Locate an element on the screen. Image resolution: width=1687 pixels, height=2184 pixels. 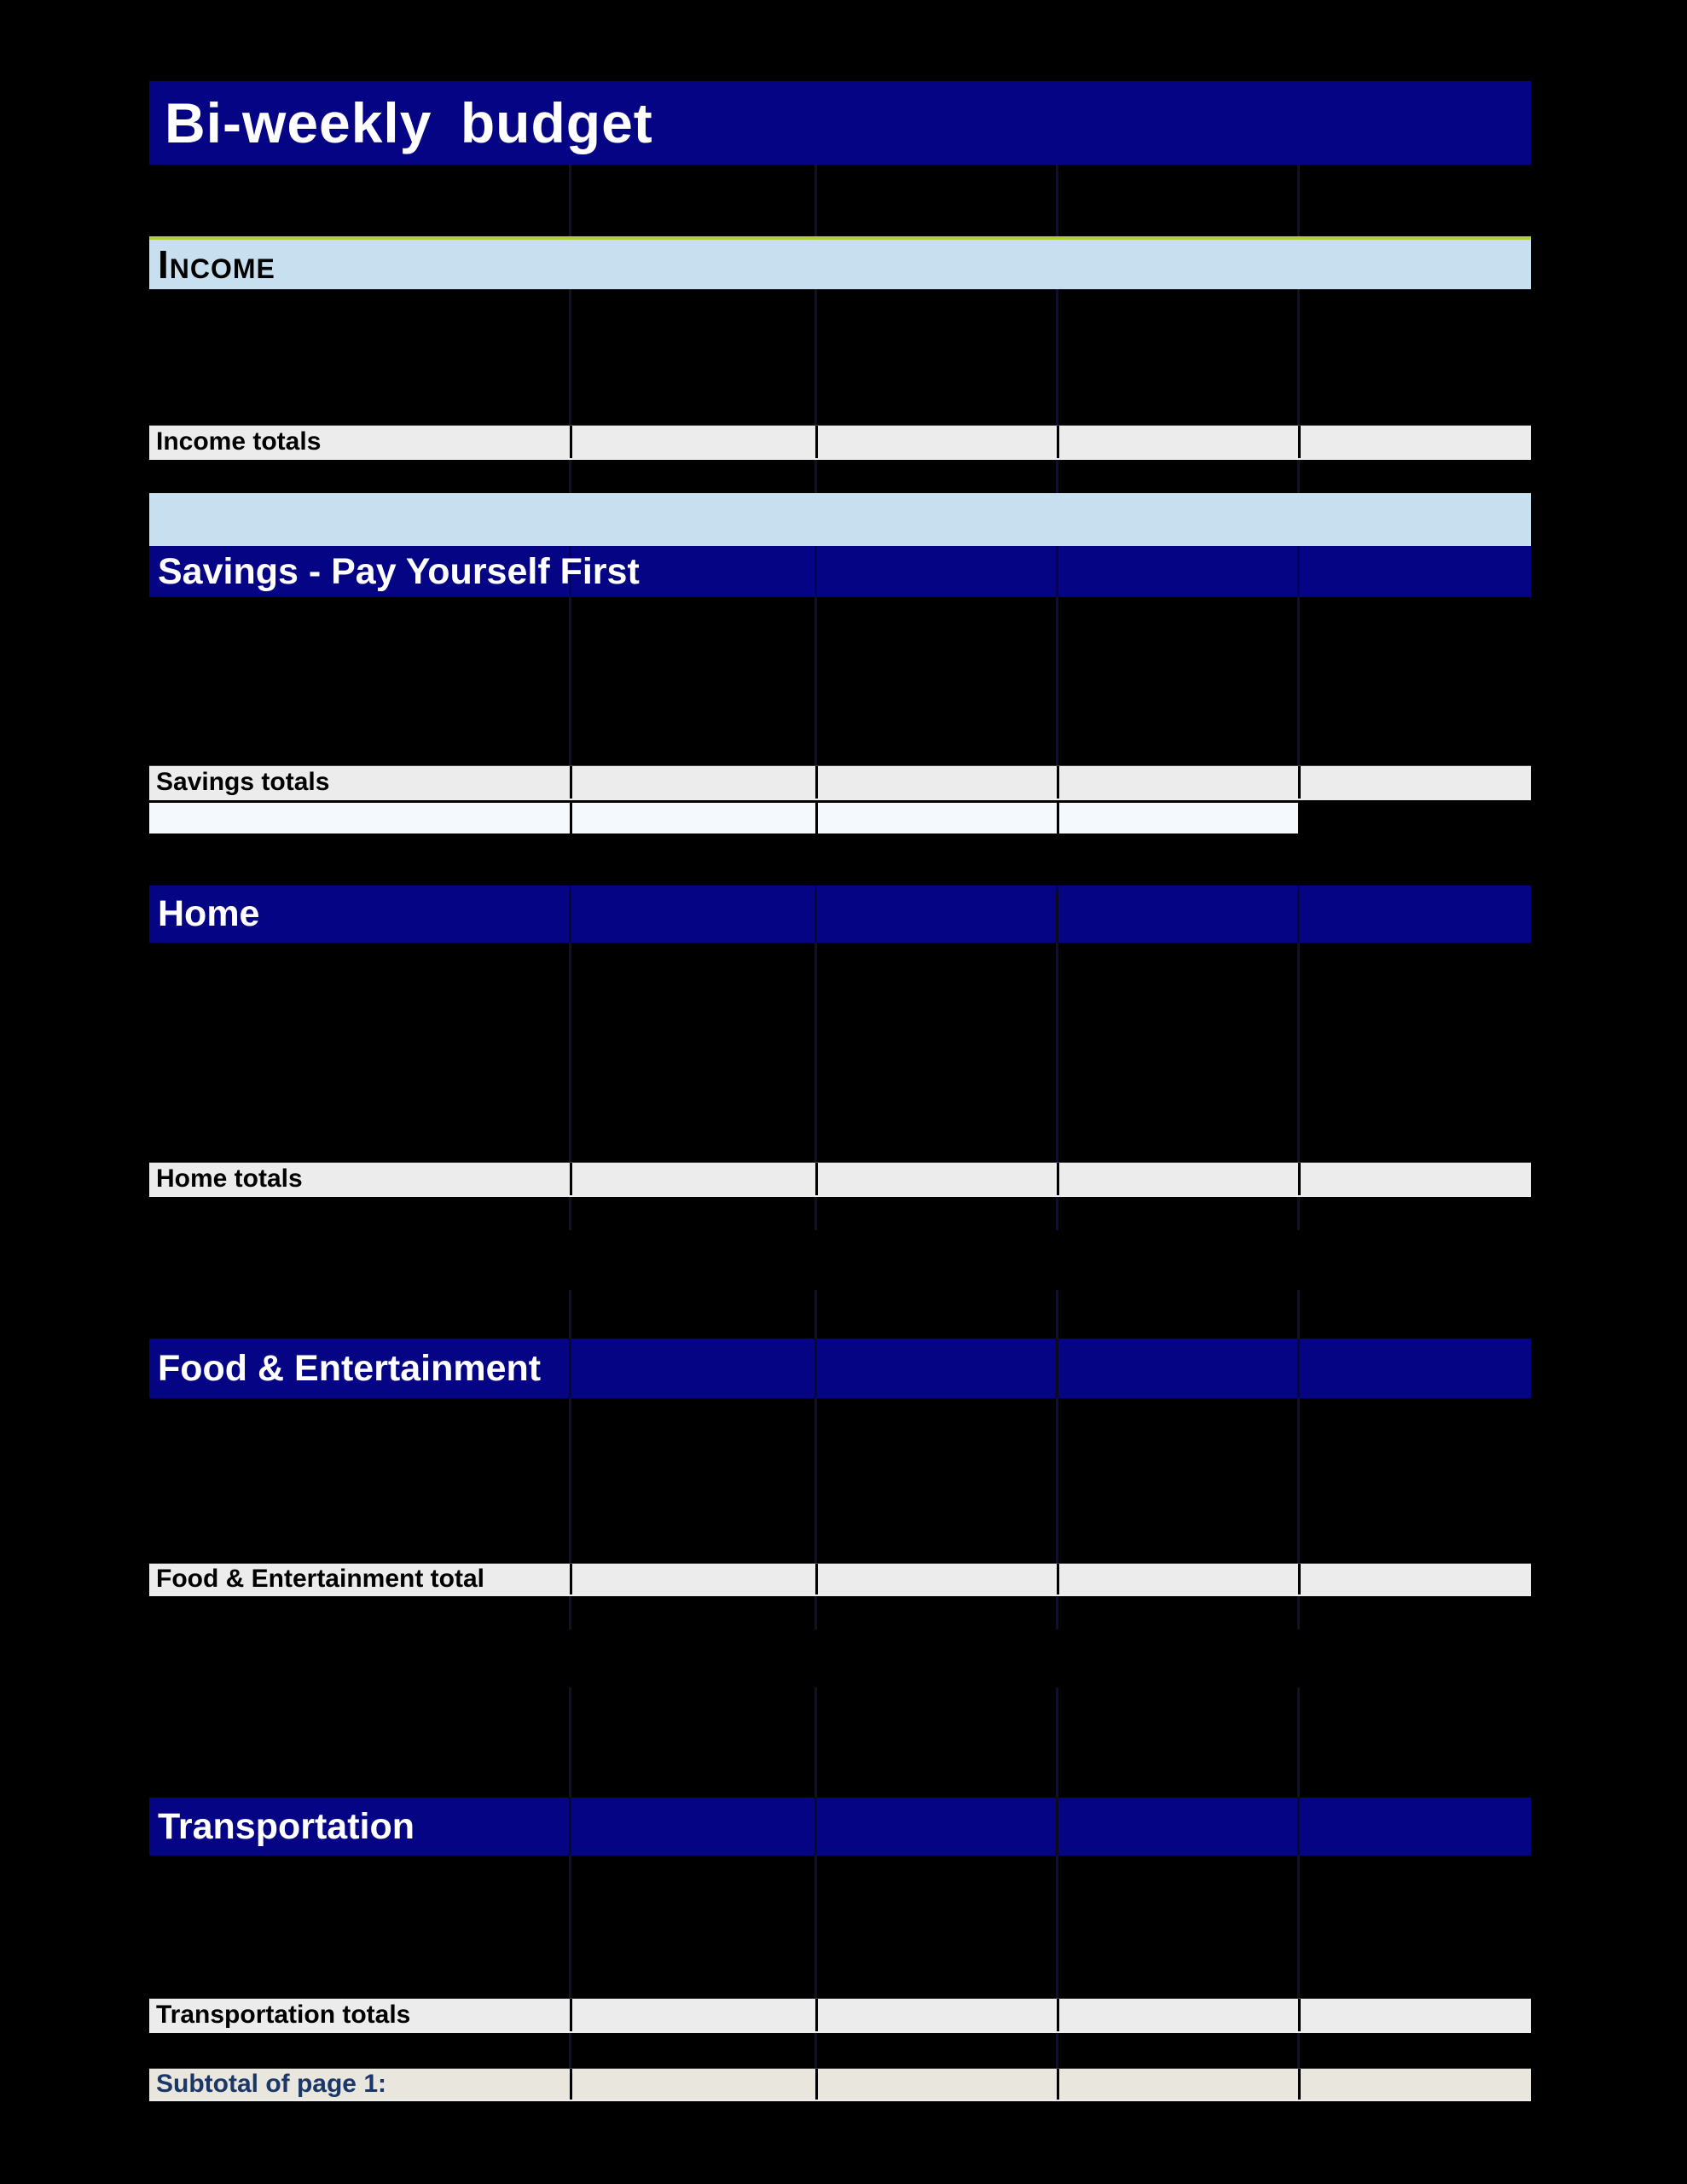
subtotal-row: Subtotal of page 1: is located at coordinates (840, 2084).